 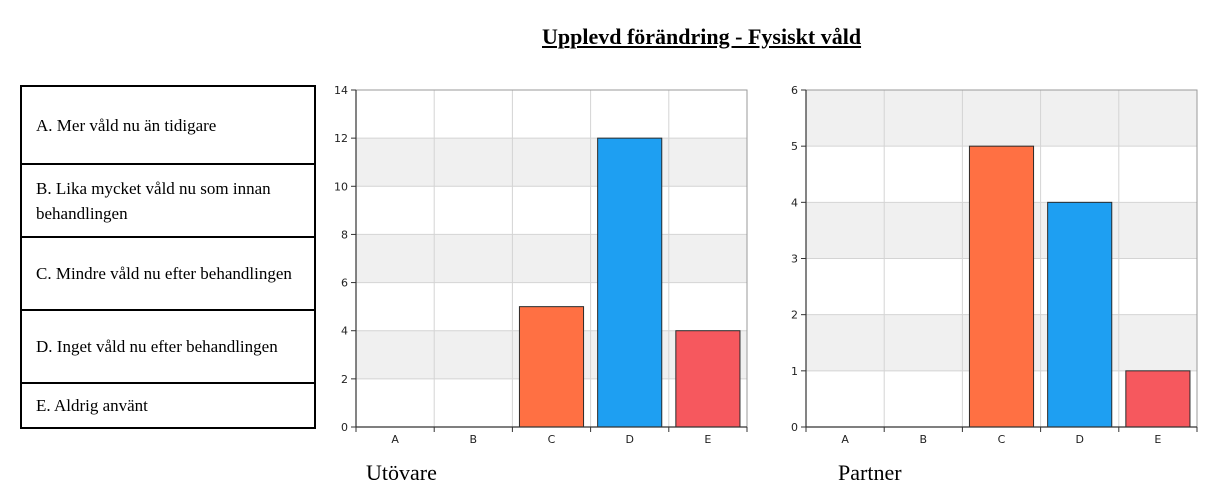 What do you see at coordinates (341, 90) in the screenshot?
I see `y-tick-label: 14` at bounding box center [341, 90].